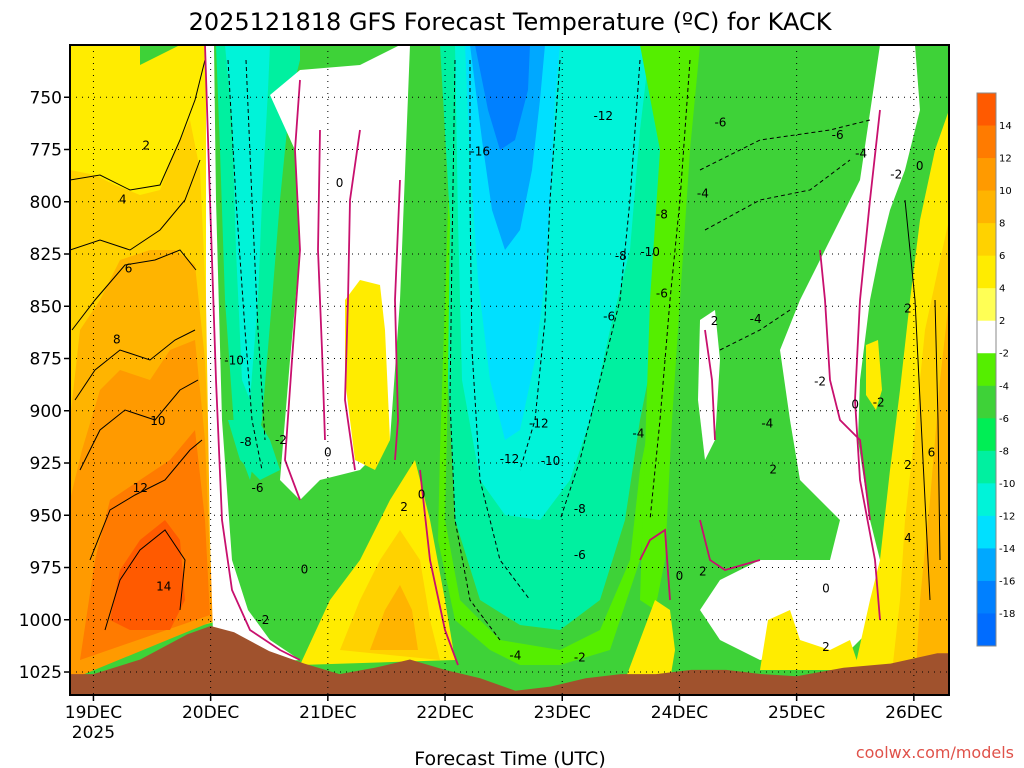  I want to click on warm-dome-low-inner, so click(390, 595).